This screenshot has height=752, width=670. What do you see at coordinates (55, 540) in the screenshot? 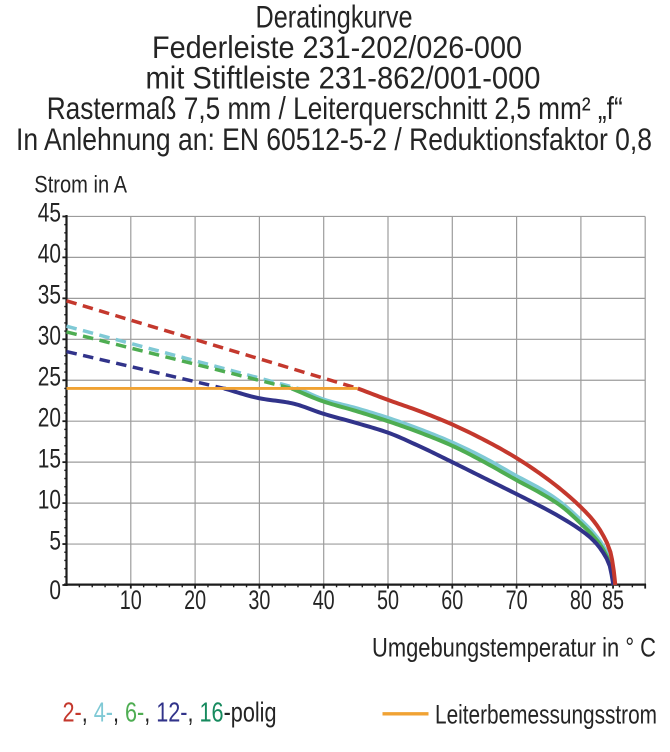
I see `svg-text: 5` at bounding box center [55, 540].